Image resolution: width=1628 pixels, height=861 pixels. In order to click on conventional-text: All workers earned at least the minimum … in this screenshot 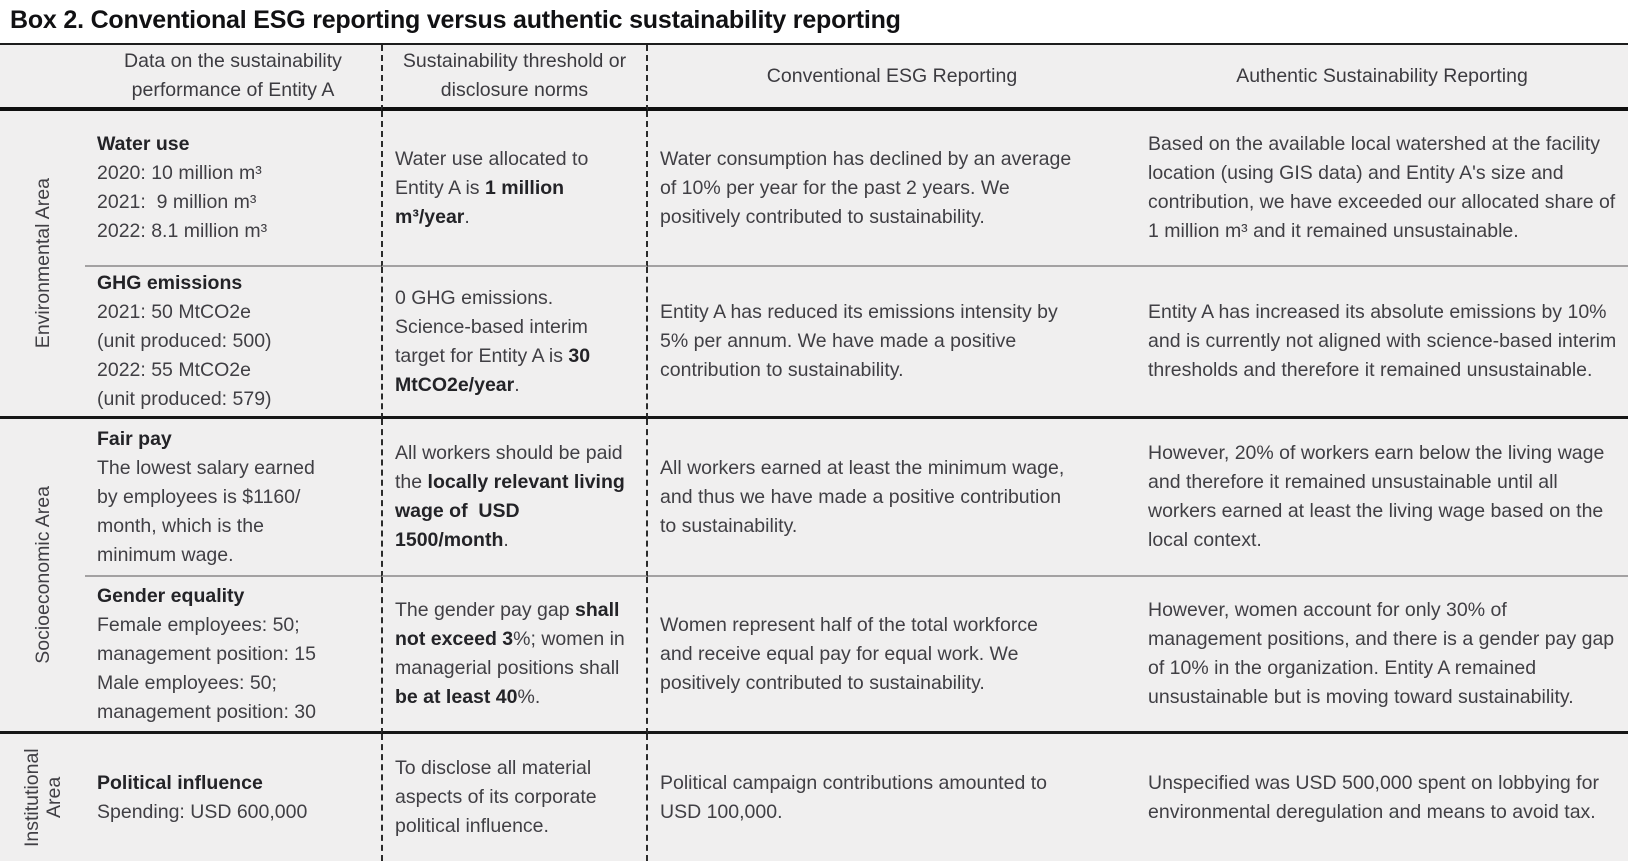, I will do `click(865, 496)`.